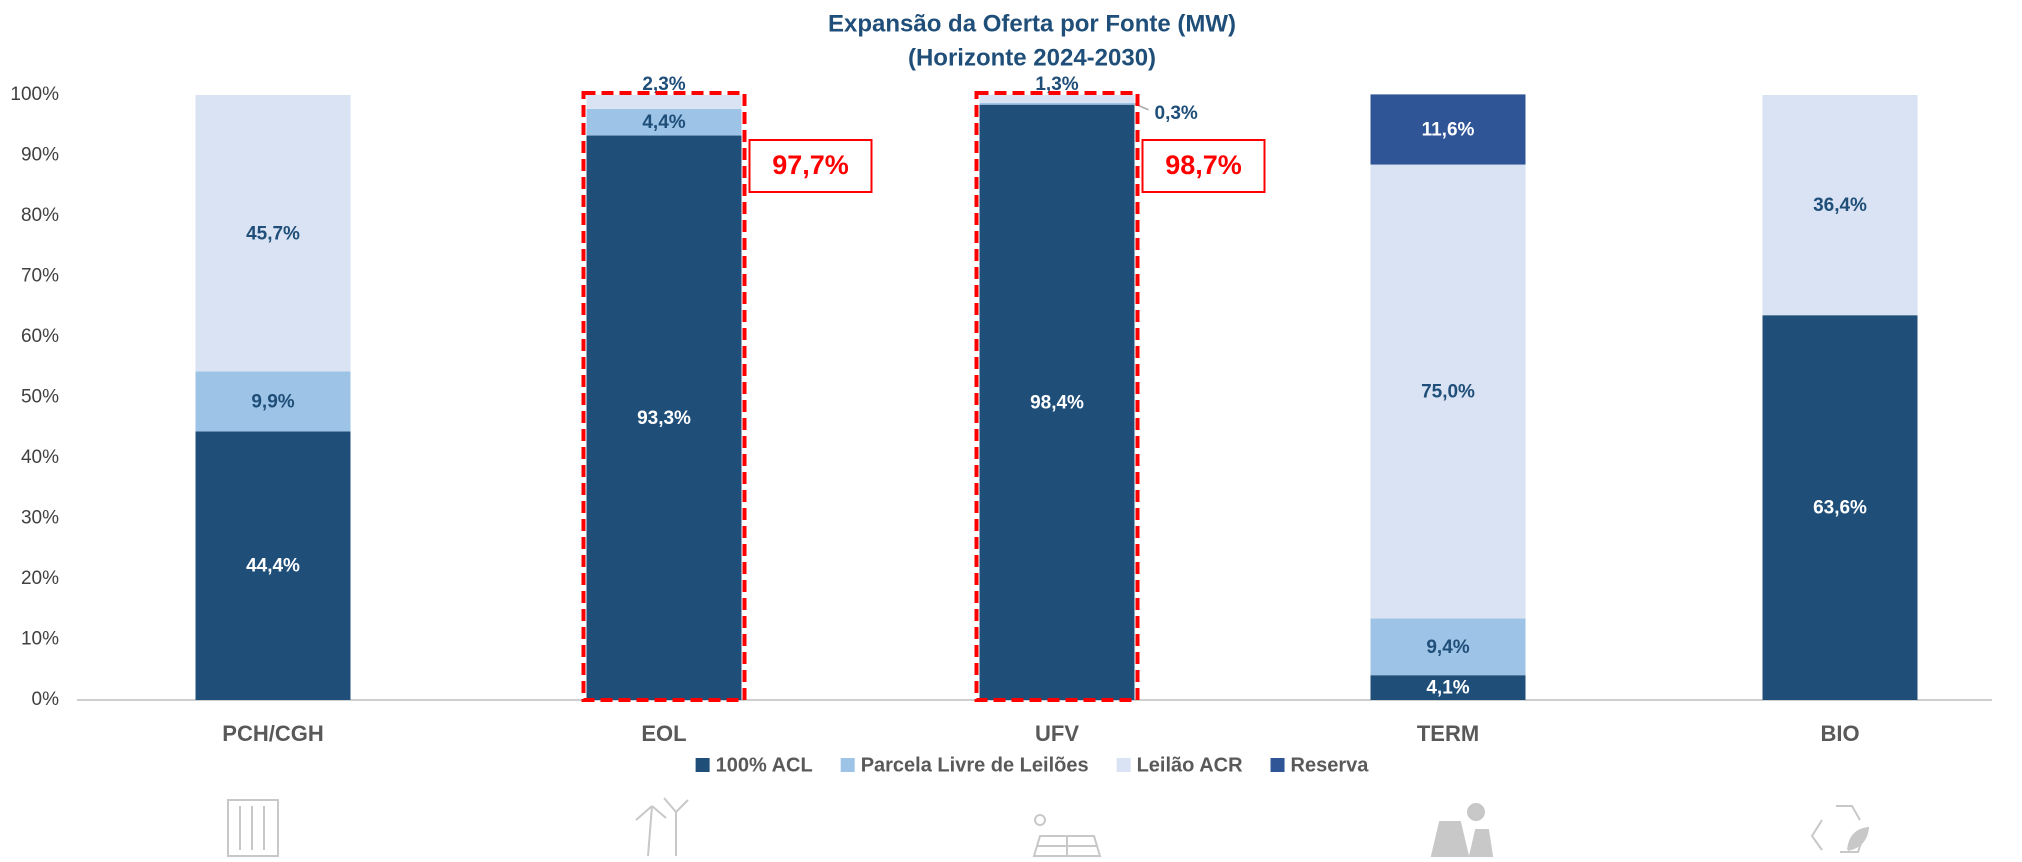 The image size is (2022, 862). What do you see at coordinates (1032, 23) in the screenshot?
I see `chart-title: Expansão da Oferta por Fonte (MW)` at bounding box center [1032, 23].